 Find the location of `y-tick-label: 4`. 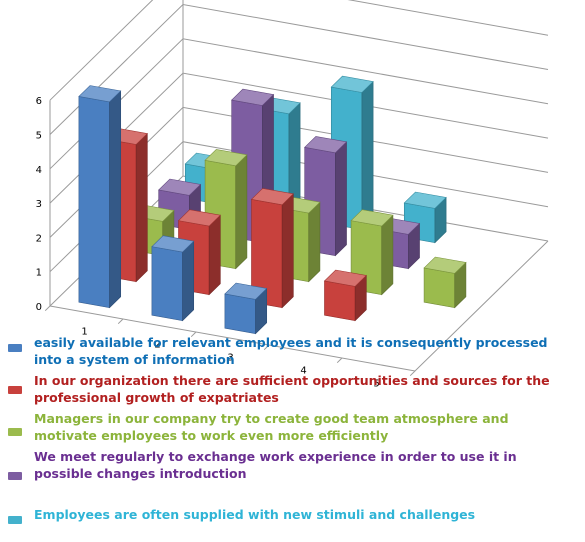

y-tick-label: 4 is located at coordinates (39, 170).